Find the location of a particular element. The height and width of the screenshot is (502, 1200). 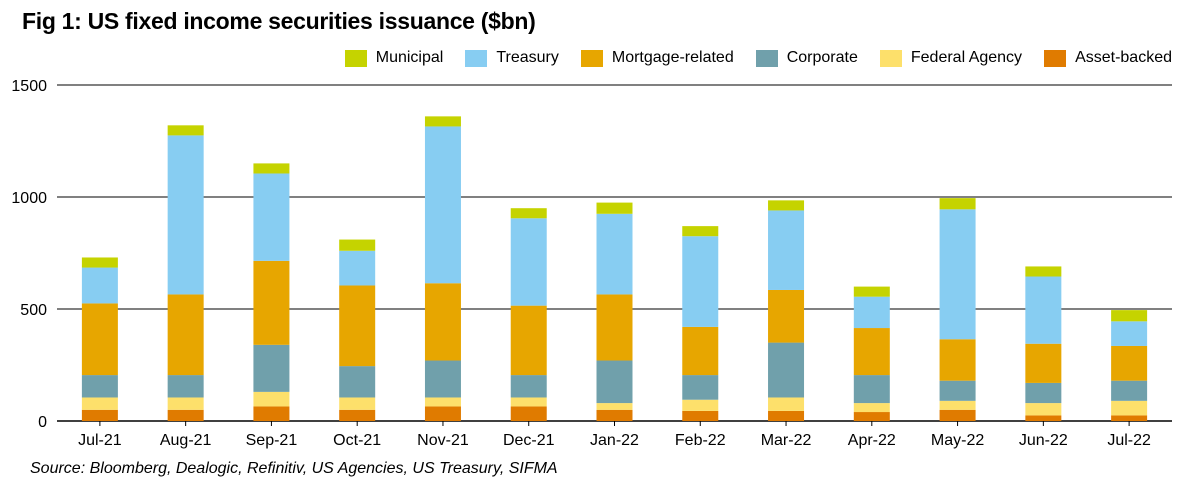

x-tick-label-may-22: May-22 is located at coordinates (957, 440).